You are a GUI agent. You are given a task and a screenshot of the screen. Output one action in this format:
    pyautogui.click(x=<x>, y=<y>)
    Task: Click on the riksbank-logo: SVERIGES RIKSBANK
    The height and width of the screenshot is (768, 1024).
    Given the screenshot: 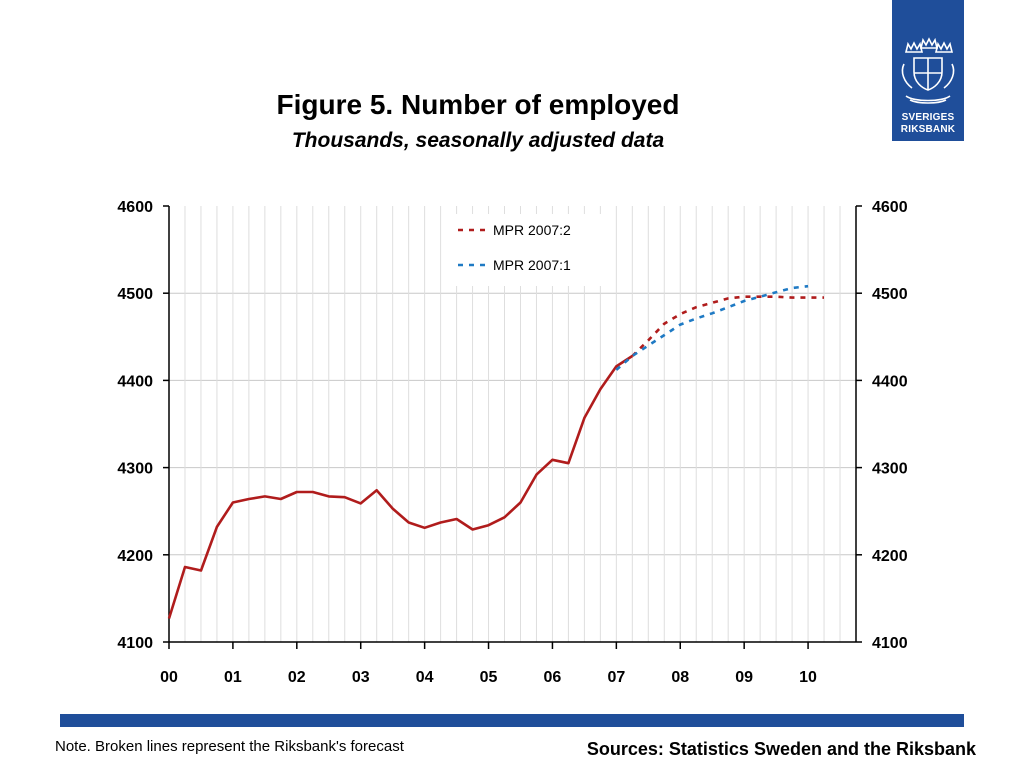 What is the action you would take?
    pyautogui.click(x=928, y=70)
    